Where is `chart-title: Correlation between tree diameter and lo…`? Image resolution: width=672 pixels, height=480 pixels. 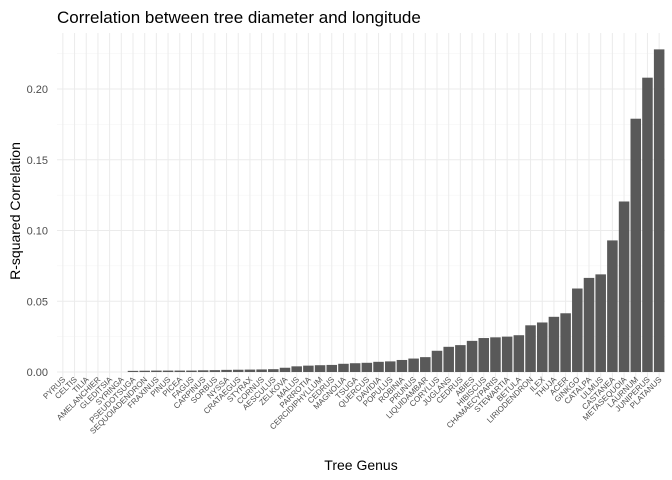 chart-title: Correlation between tree diameter and lo… is located at coordinates (239, 17).